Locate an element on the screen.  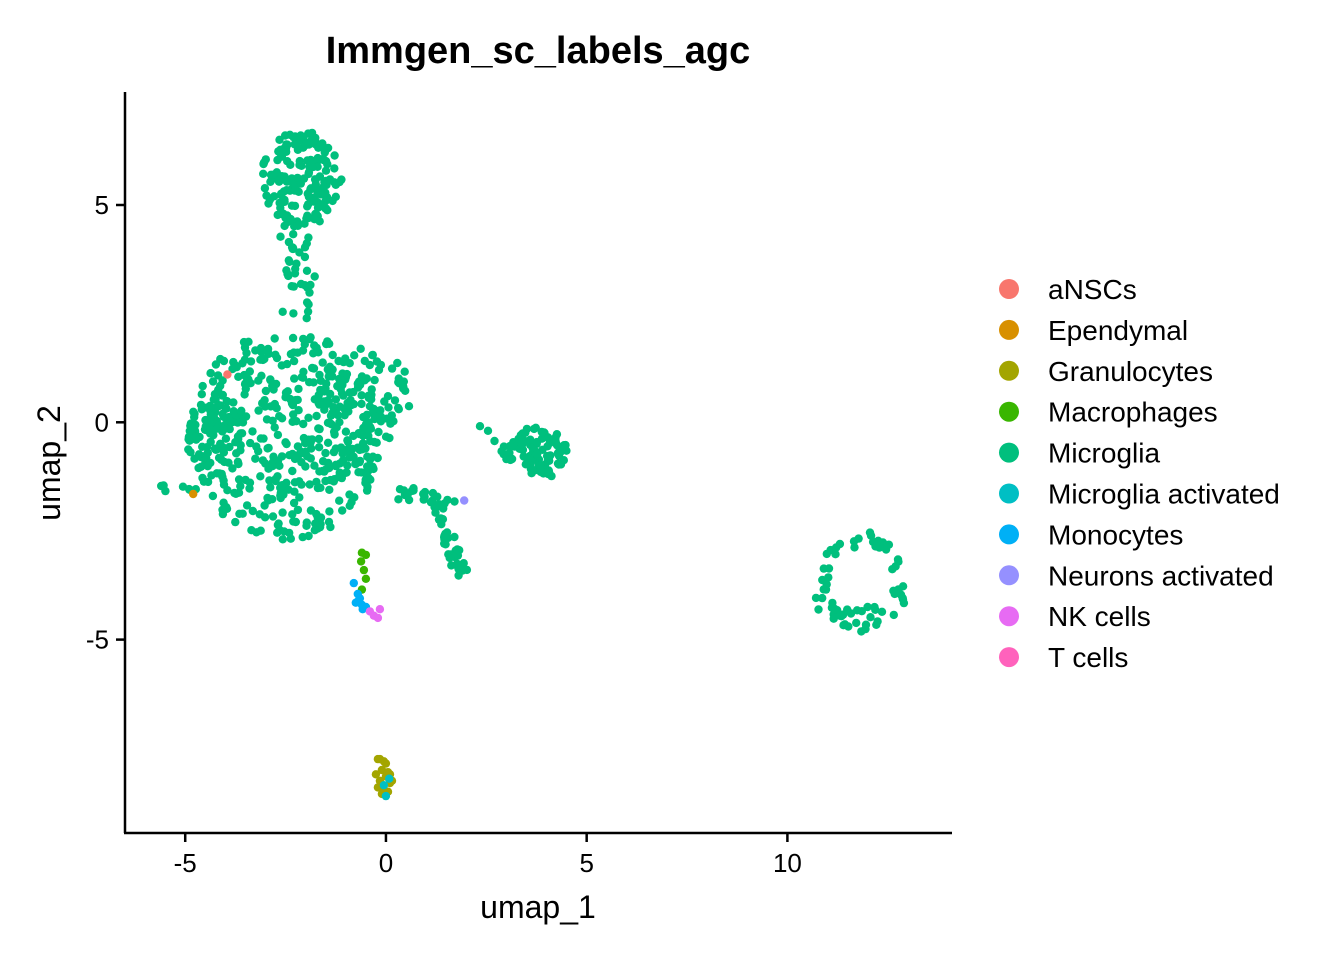
data-point-macrophages is located at coordinates (361, 561).